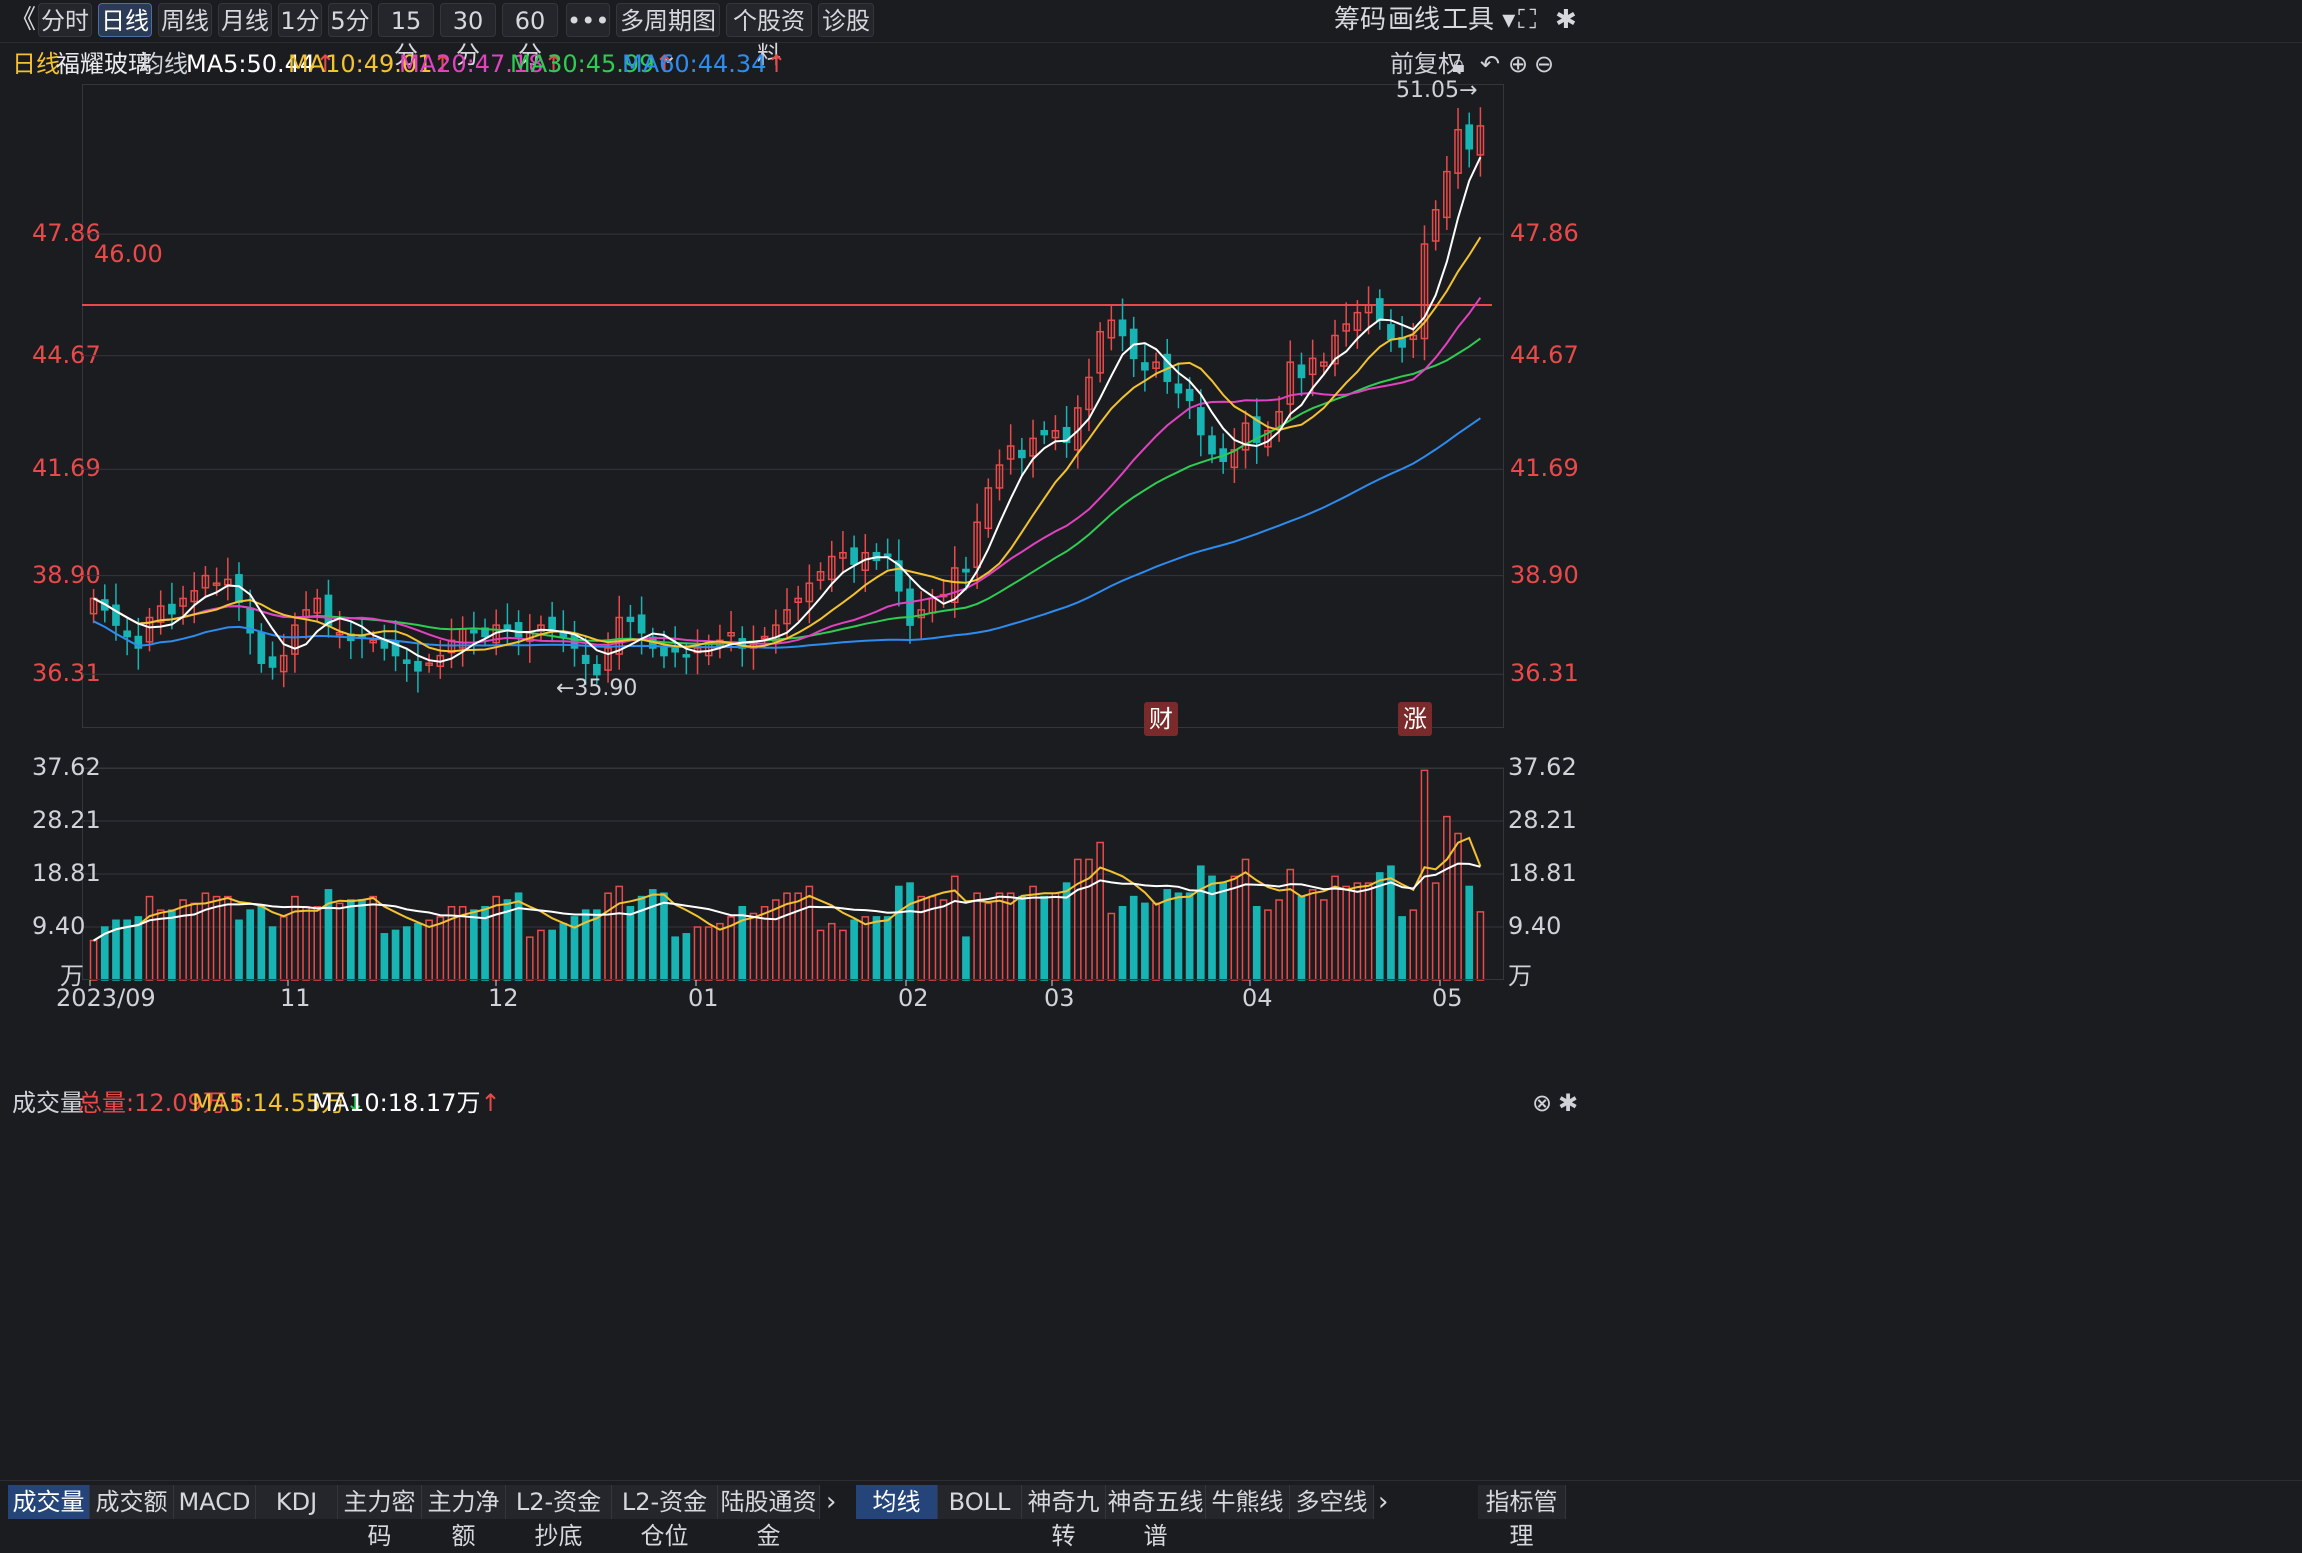 This screenshot has height=1553, width=2302. What do you see at coordinates (787, 471) in the screenshot?
I see `ma20-line` at bounding box center [787, 471].